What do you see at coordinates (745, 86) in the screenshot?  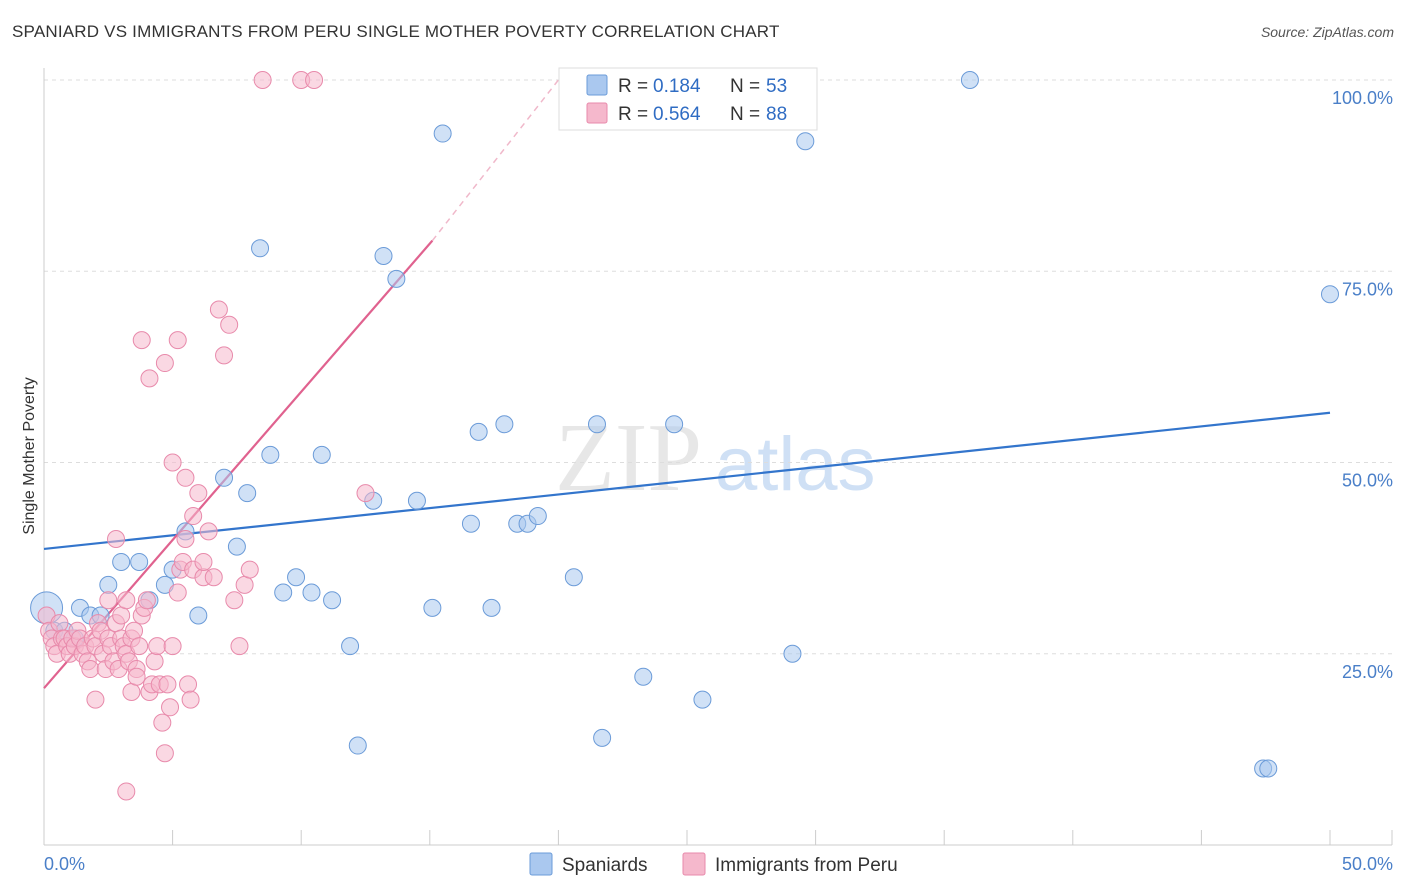 I see `legend-n-label-1: N =` at bounding box center [745, 86].